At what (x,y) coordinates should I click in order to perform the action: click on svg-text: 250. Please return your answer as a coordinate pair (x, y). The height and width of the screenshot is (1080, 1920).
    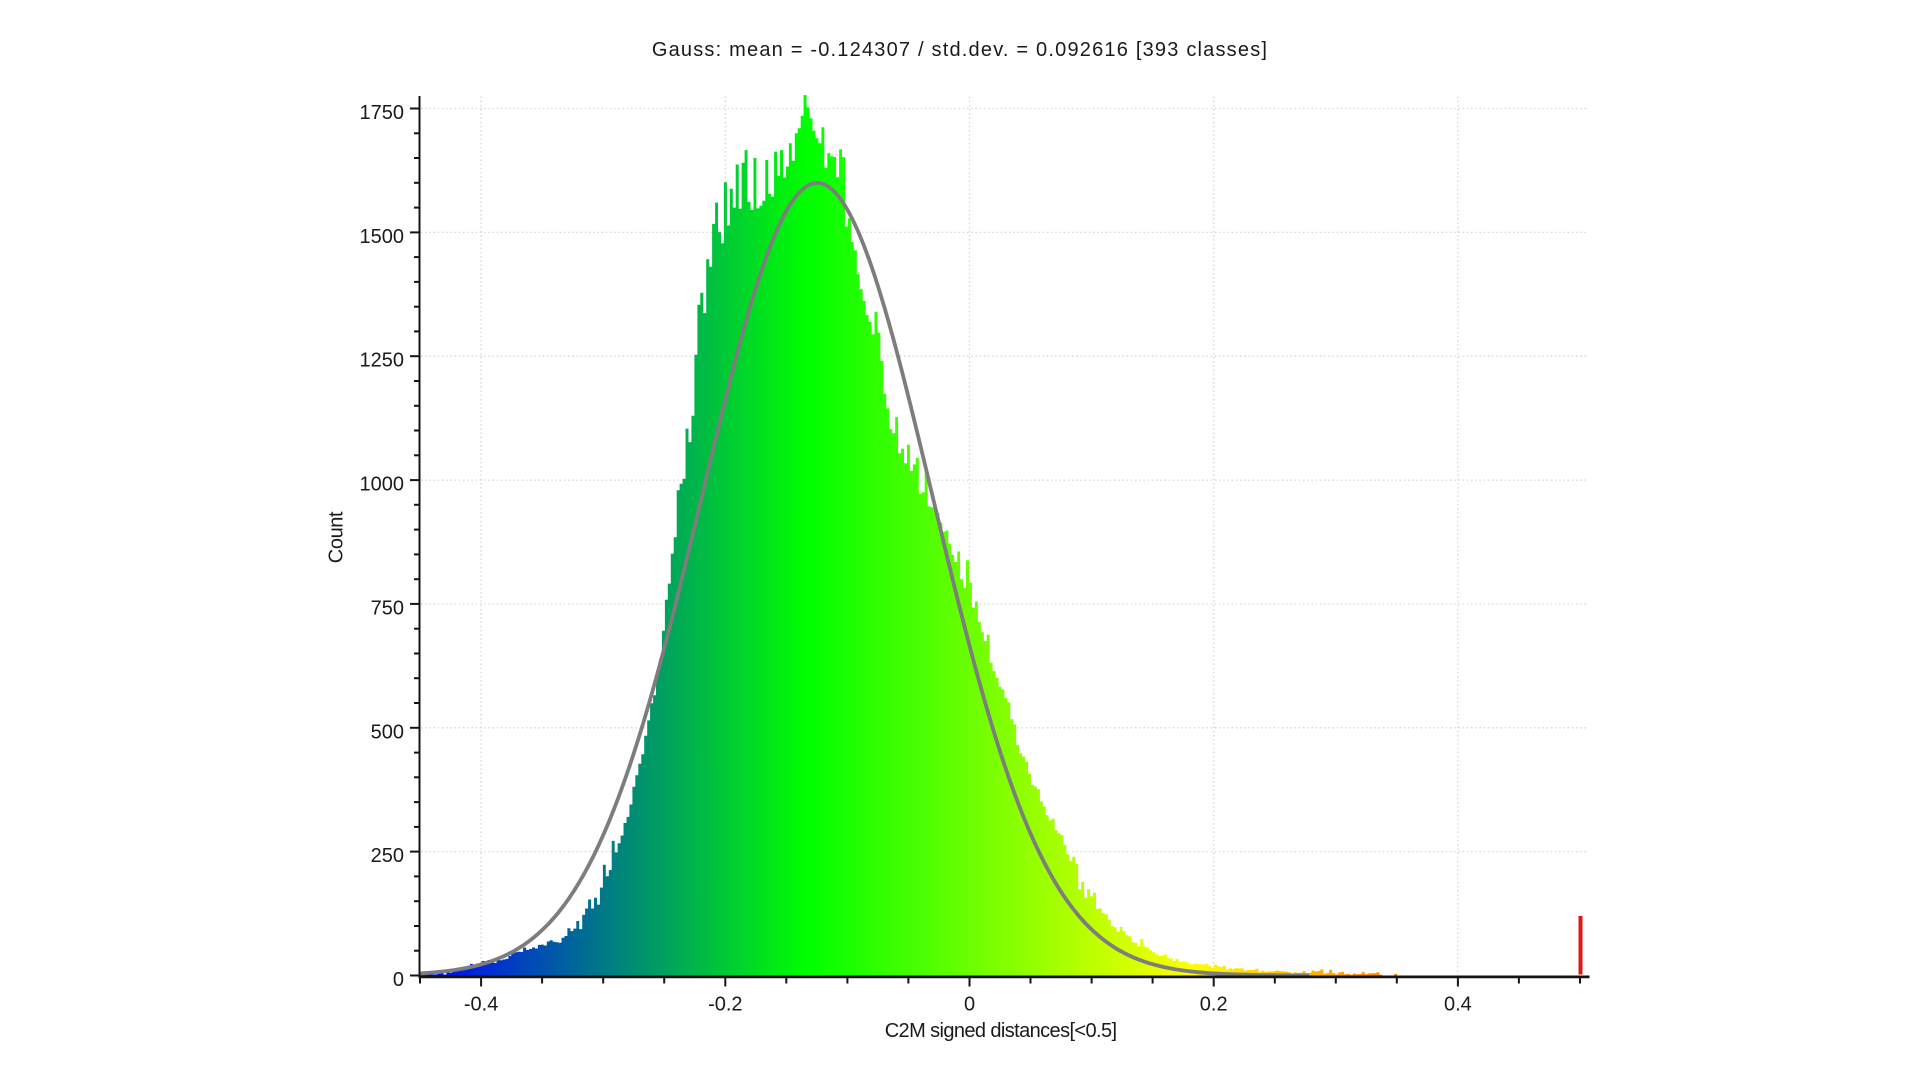
    Looking at the image, I should click on (387, 856).